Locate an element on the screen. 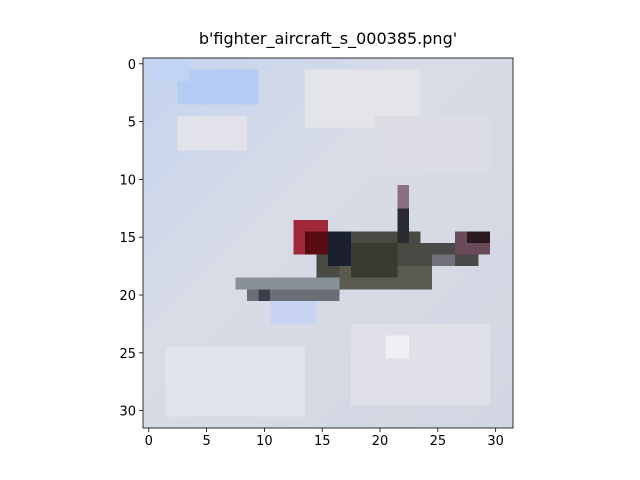 The height and width of the screenshot is (480, 640). x-tick-label: 25 is located at coordinates (438, 441).